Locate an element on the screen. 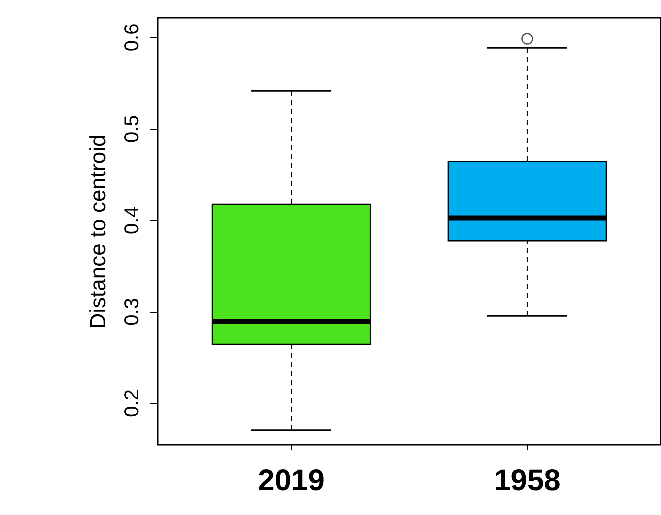 Image resolution: width=661 pixels, height=515 pixels. y-tick-label: 0.4 is located at coordinates (133, 220).